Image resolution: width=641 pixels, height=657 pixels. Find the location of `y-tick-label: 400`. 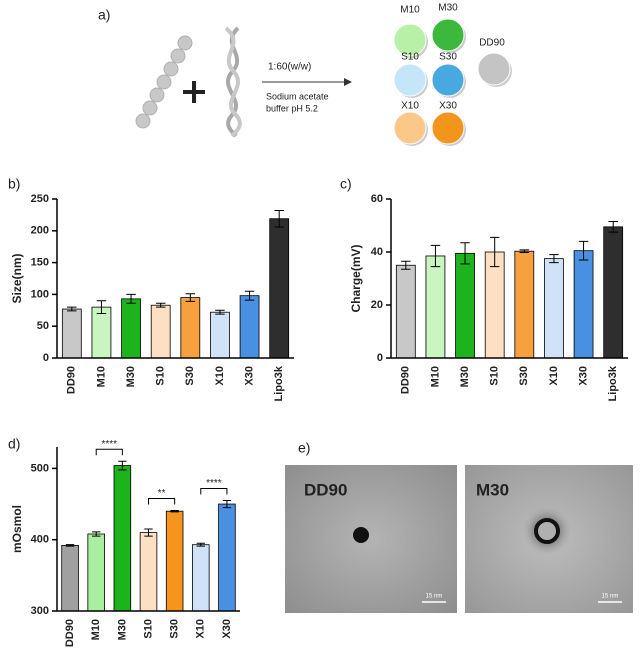

y-tick-label: 400 is located at coordinates (40, 540).